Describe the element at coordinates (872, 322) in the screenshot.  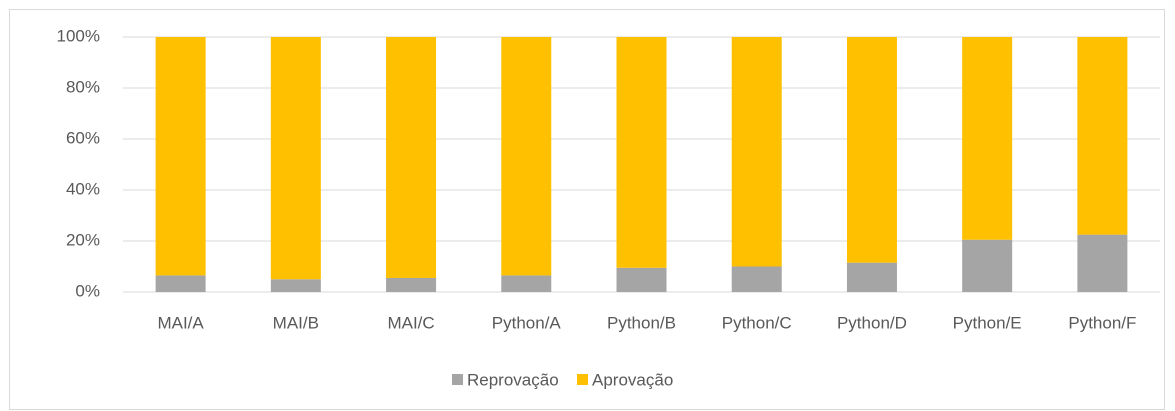
I see `x-tick-label: Python/D` at that location.